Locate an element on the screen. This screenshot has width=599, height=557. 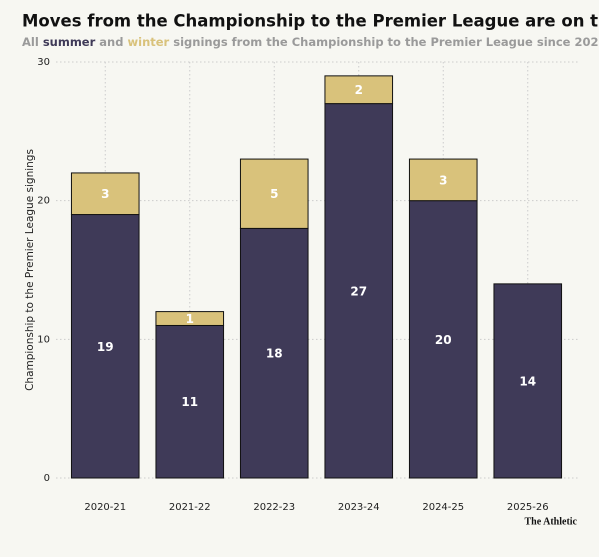
x-tick-label: 2020-21 is located at coordinates (105, 507).